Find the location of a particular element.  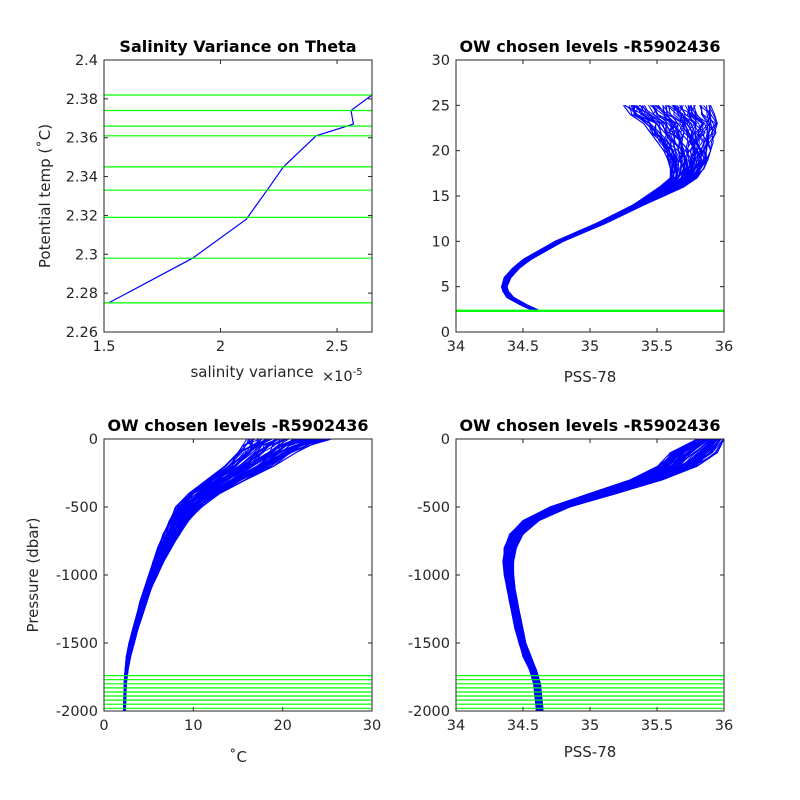

x-tick-label: 30 is located at coordinates (372, 726).